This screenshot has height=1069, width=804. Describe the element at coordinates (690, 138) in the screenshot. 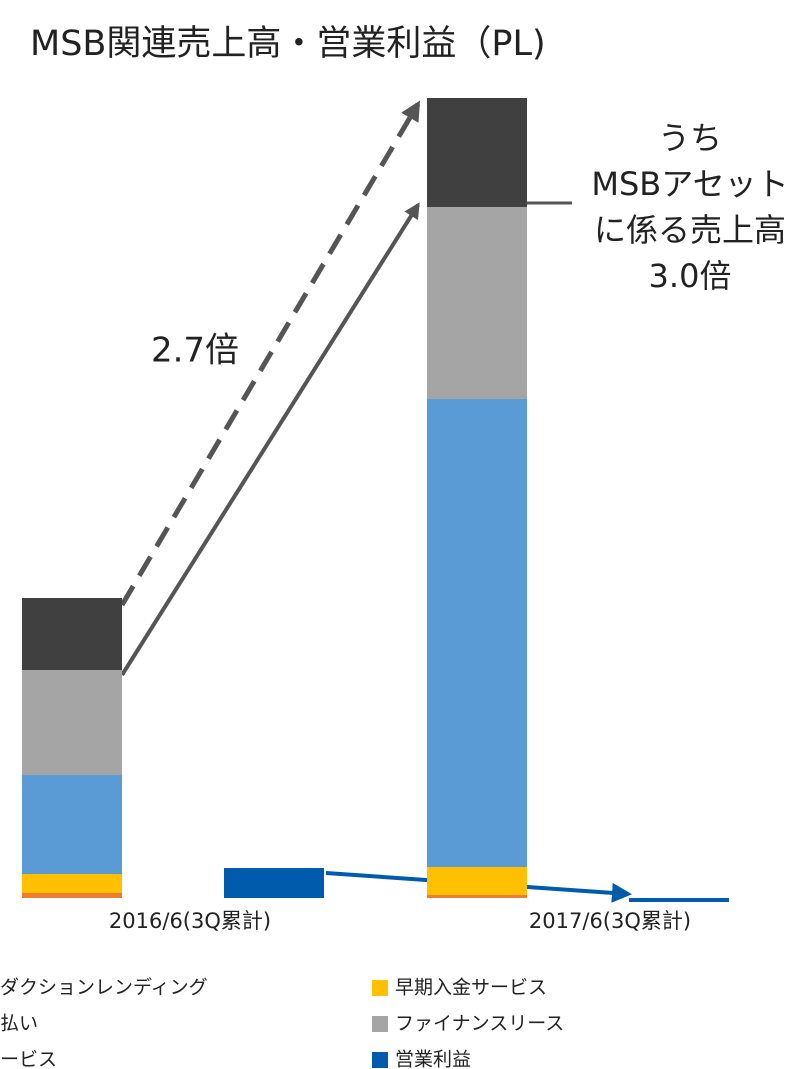

I see `callout-line-text: うち` at that location.